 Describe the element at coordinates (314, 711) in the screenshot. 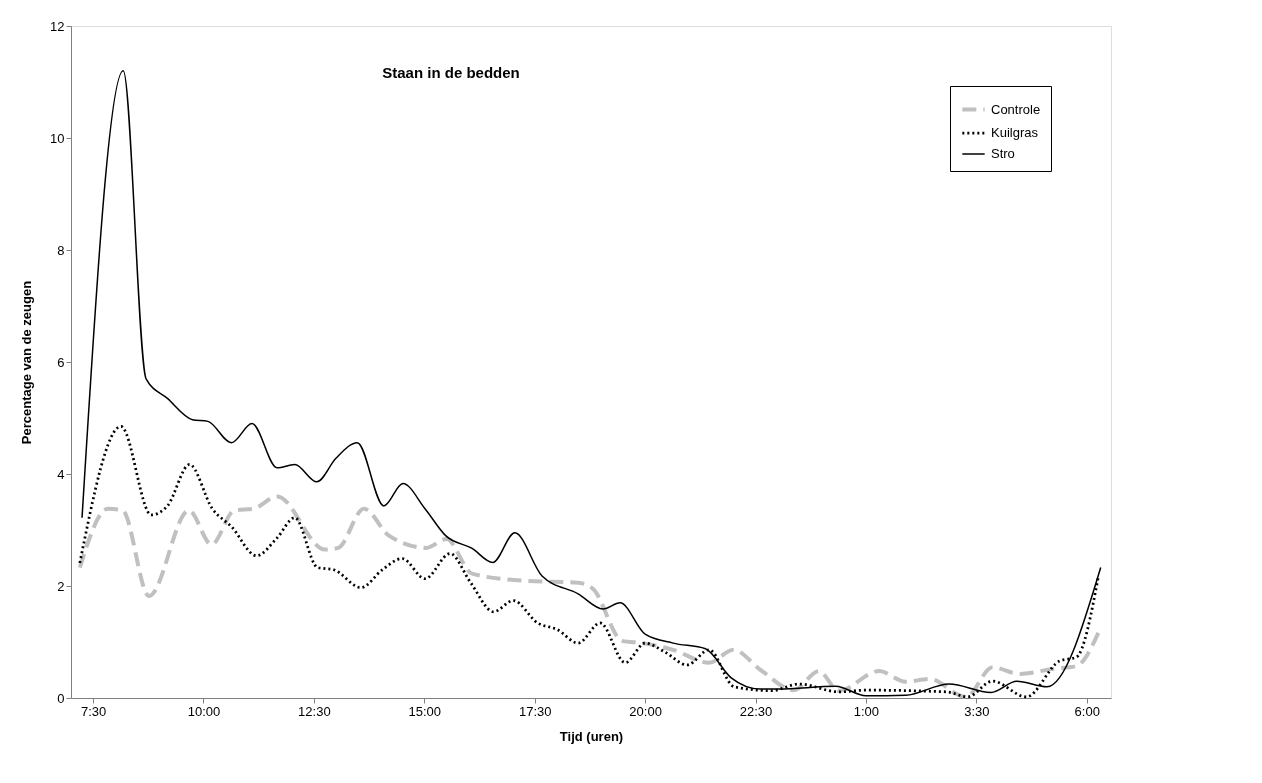

I see `x-tick-label: 12:30` at that location.